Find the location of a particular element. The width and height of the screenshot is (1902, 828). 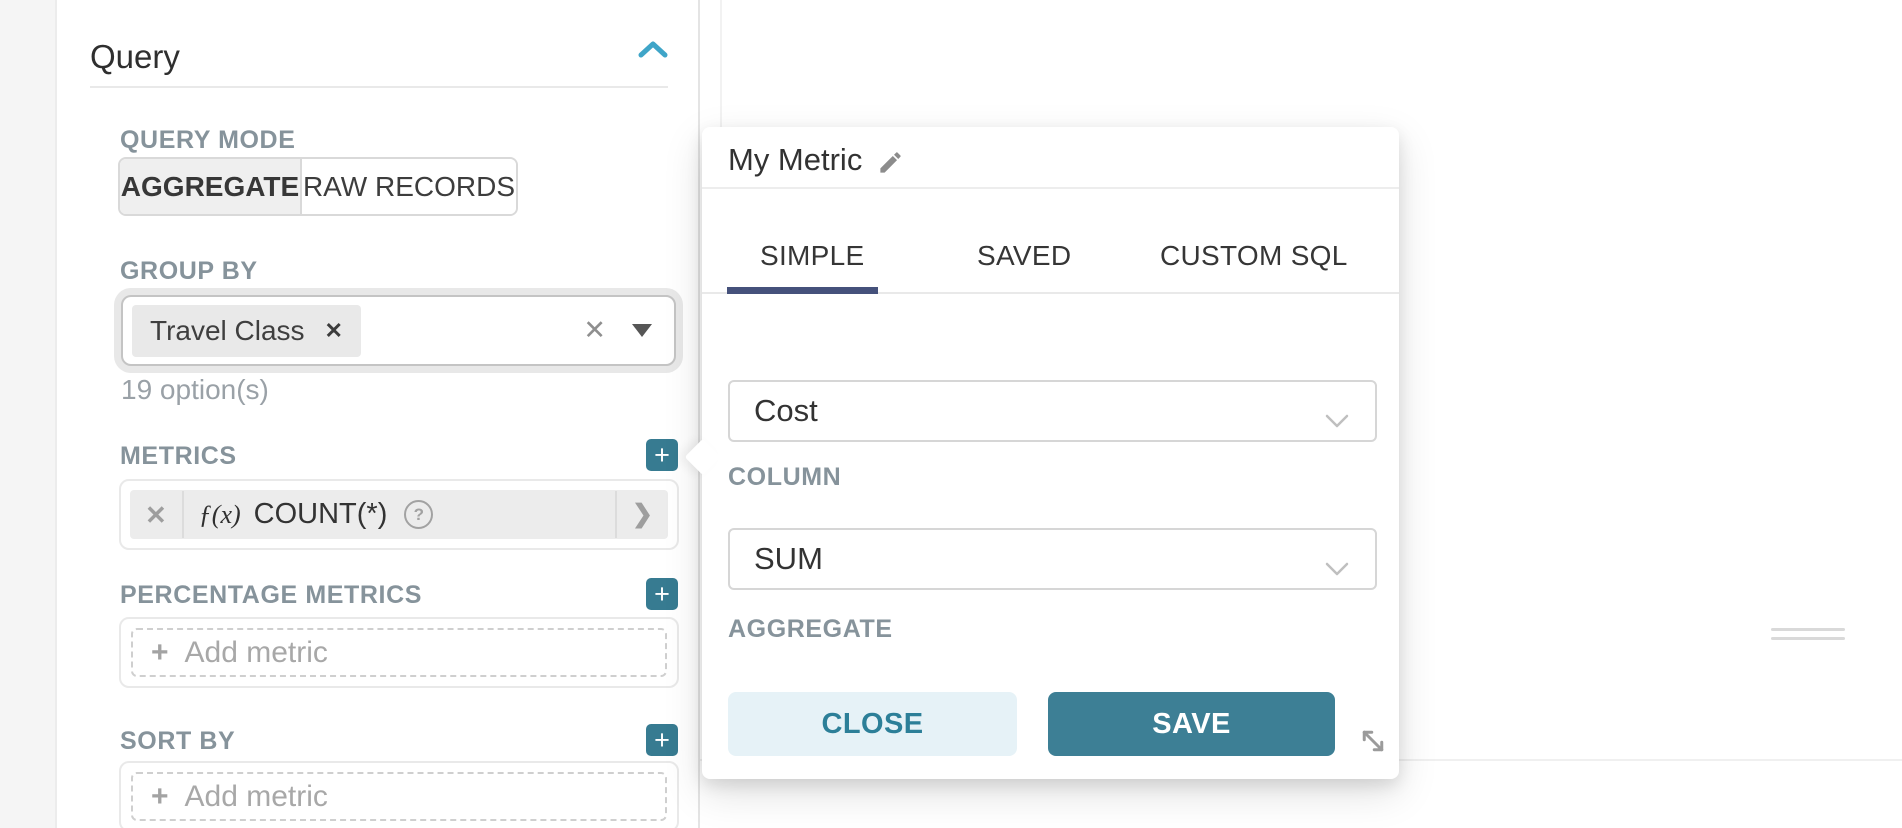

tab-custom-sql: CUSTOM SQL is located at coordinates (1254, 255).